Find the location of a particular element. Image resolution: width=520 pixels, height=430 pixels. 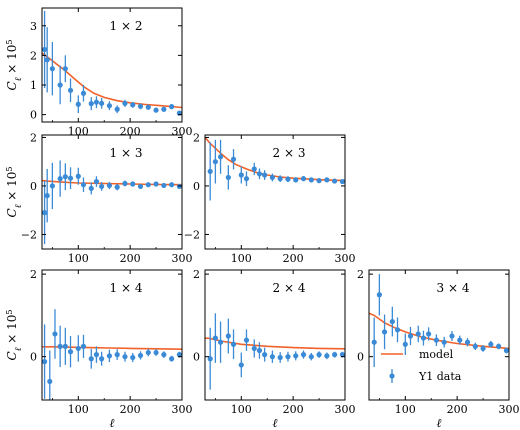

y-tick-label: 1 is located at coordinates (33, 85).